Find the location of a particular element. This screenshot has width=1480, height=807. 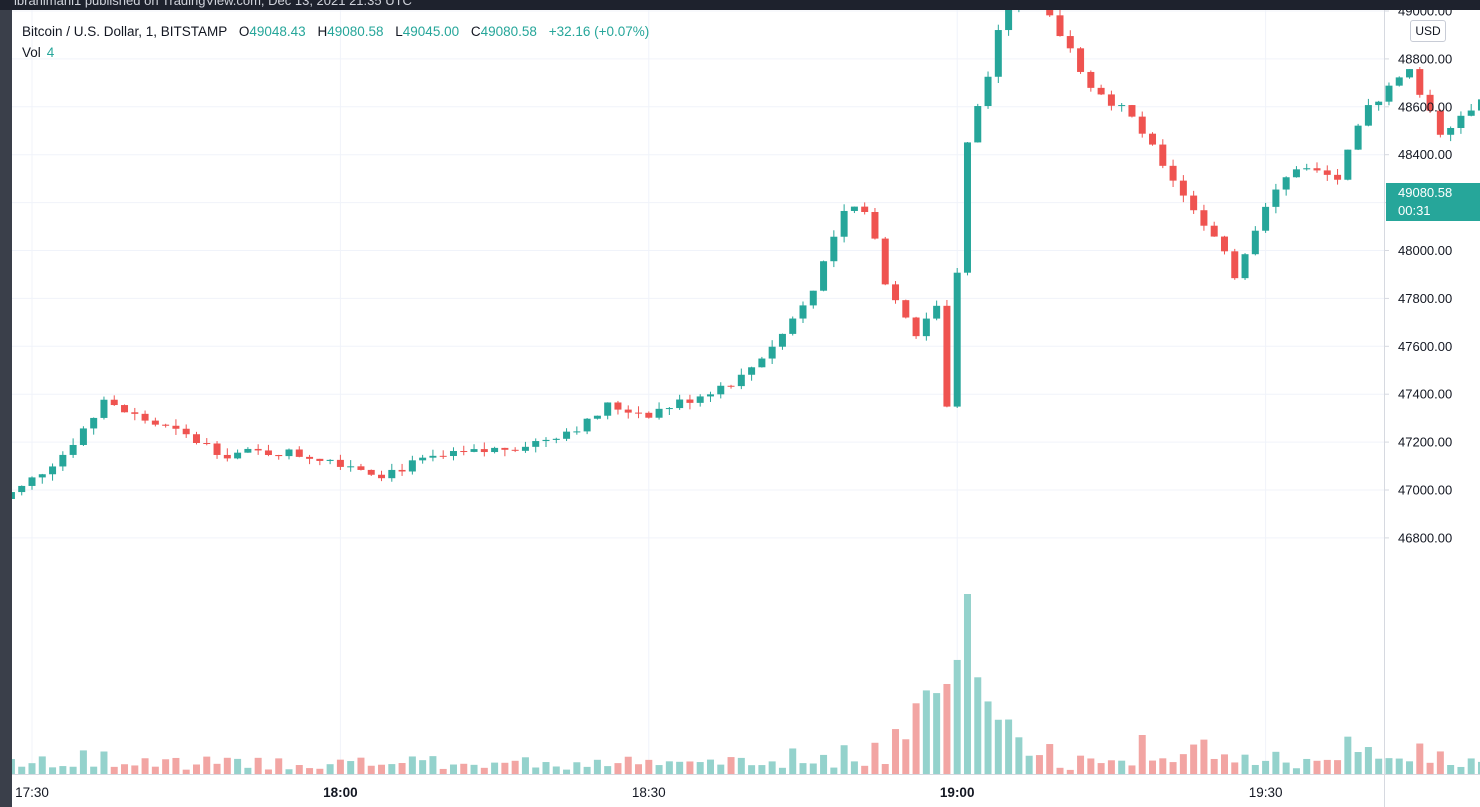

currency-button: USD is located at coordinates (1428, 31).